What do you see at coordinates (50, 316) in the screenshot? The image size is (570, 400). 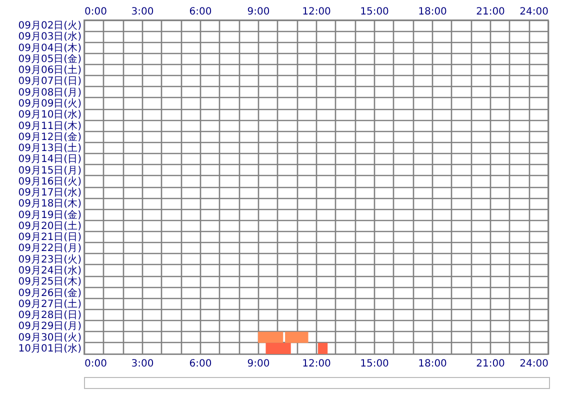 I see `y-tick-label: 09月28日(日)` at bounding box center [50, 316].